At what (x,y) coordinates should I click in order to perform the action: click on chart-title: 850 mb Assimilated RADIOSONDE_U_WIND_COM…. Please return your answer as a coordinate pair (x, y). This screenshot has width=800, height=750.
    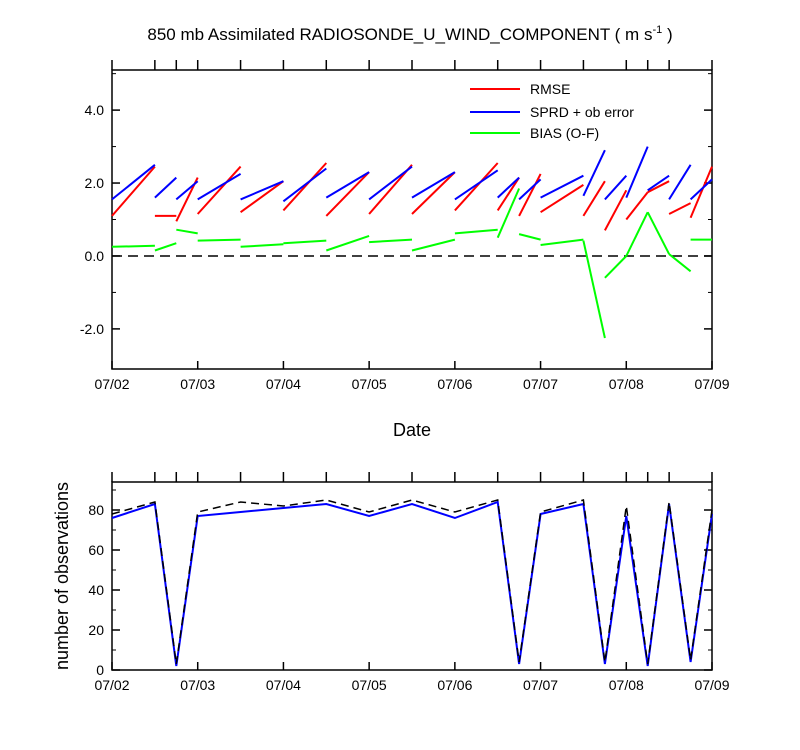
    Looking at the image, I should click on (409, 34).